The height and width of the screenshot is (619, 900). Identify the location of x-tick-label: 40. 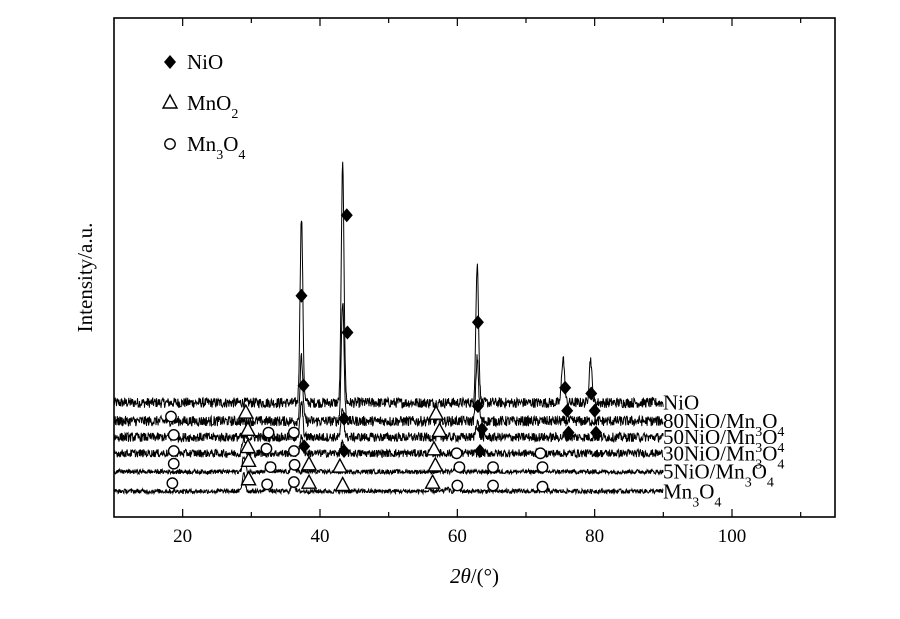
(320, 536).